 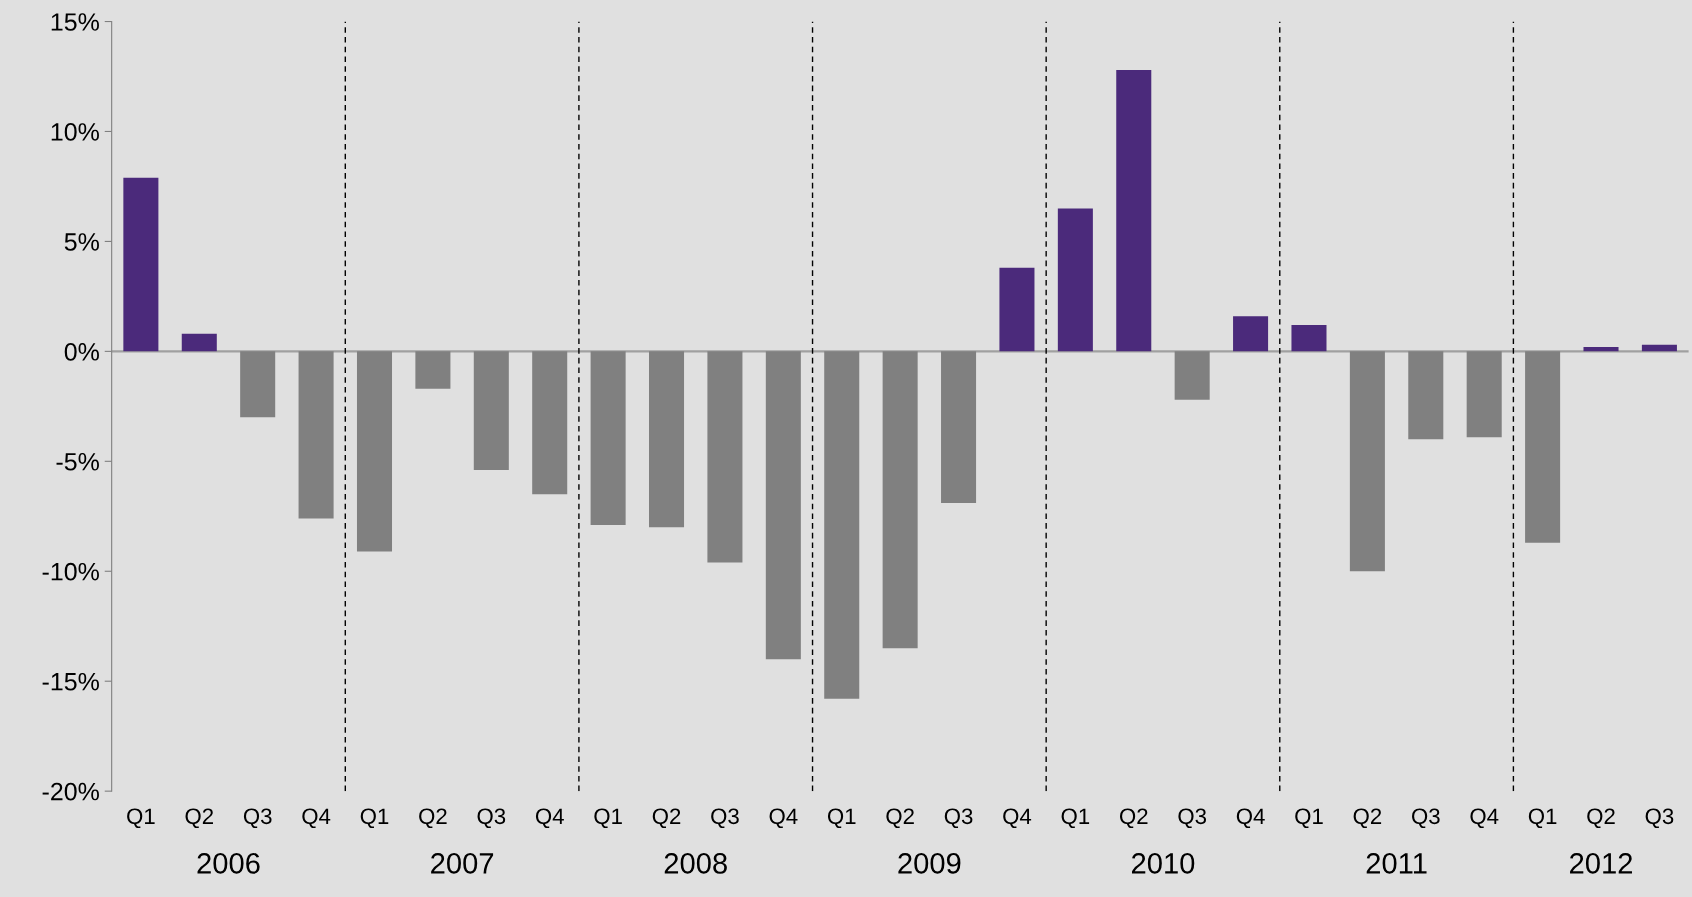 I want to click on y-tick-label: 5%, so click(x=81, y=242).